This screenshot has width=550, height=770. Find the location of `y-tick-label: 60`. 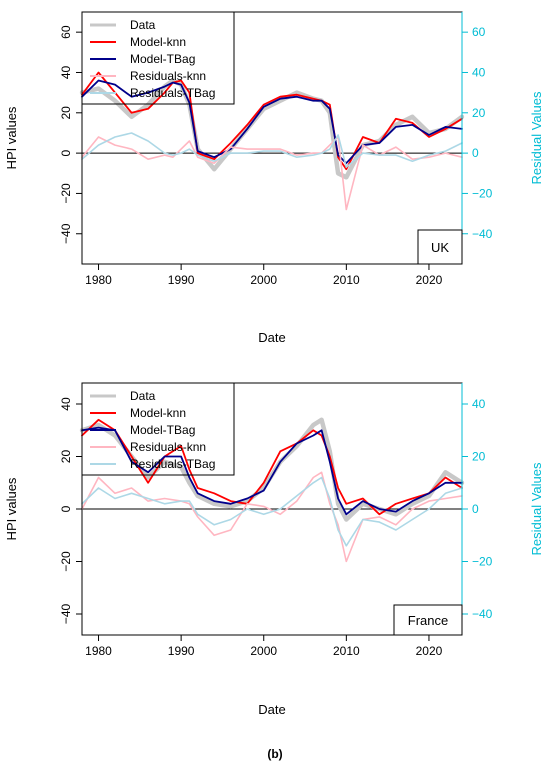

y-tick-label: 60 is located at coordinates (66, 32).